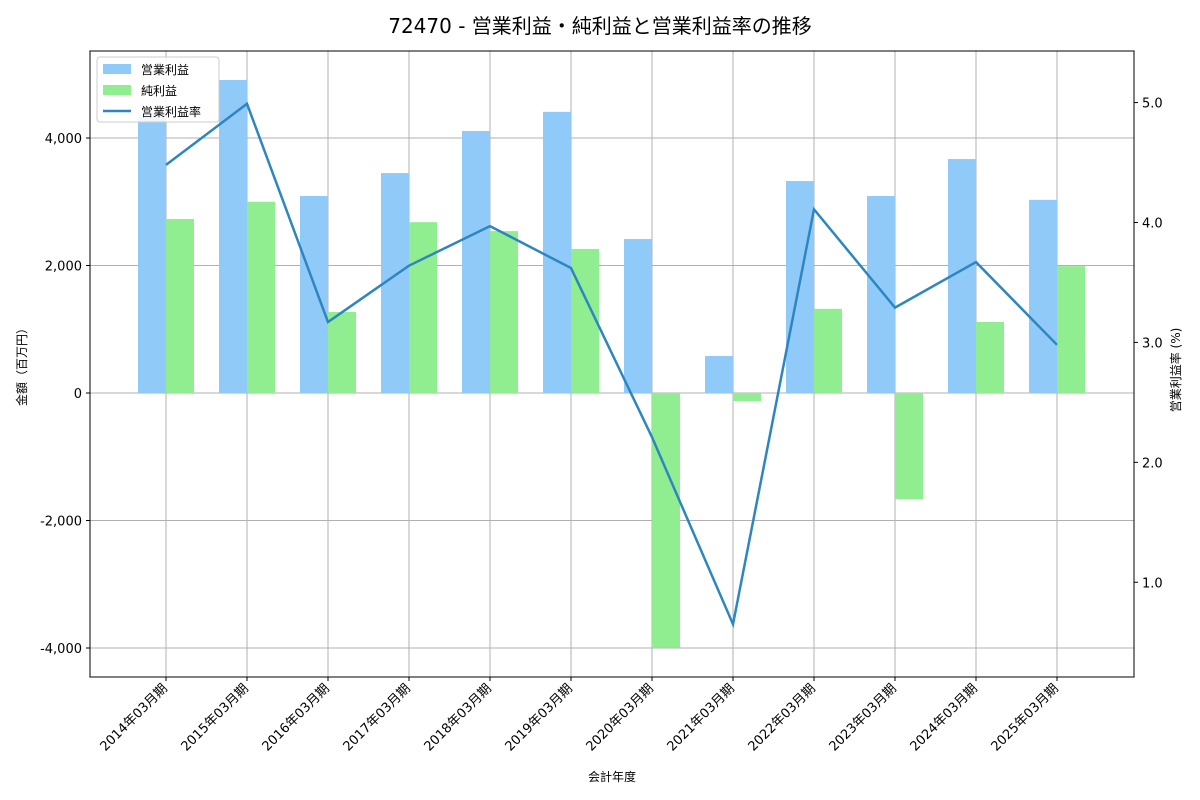  What do you see at coordinates (165, 70) in the screenshot?
I see `legend-label-operating-profit: 営業利益` at bounding box center [165, 70].